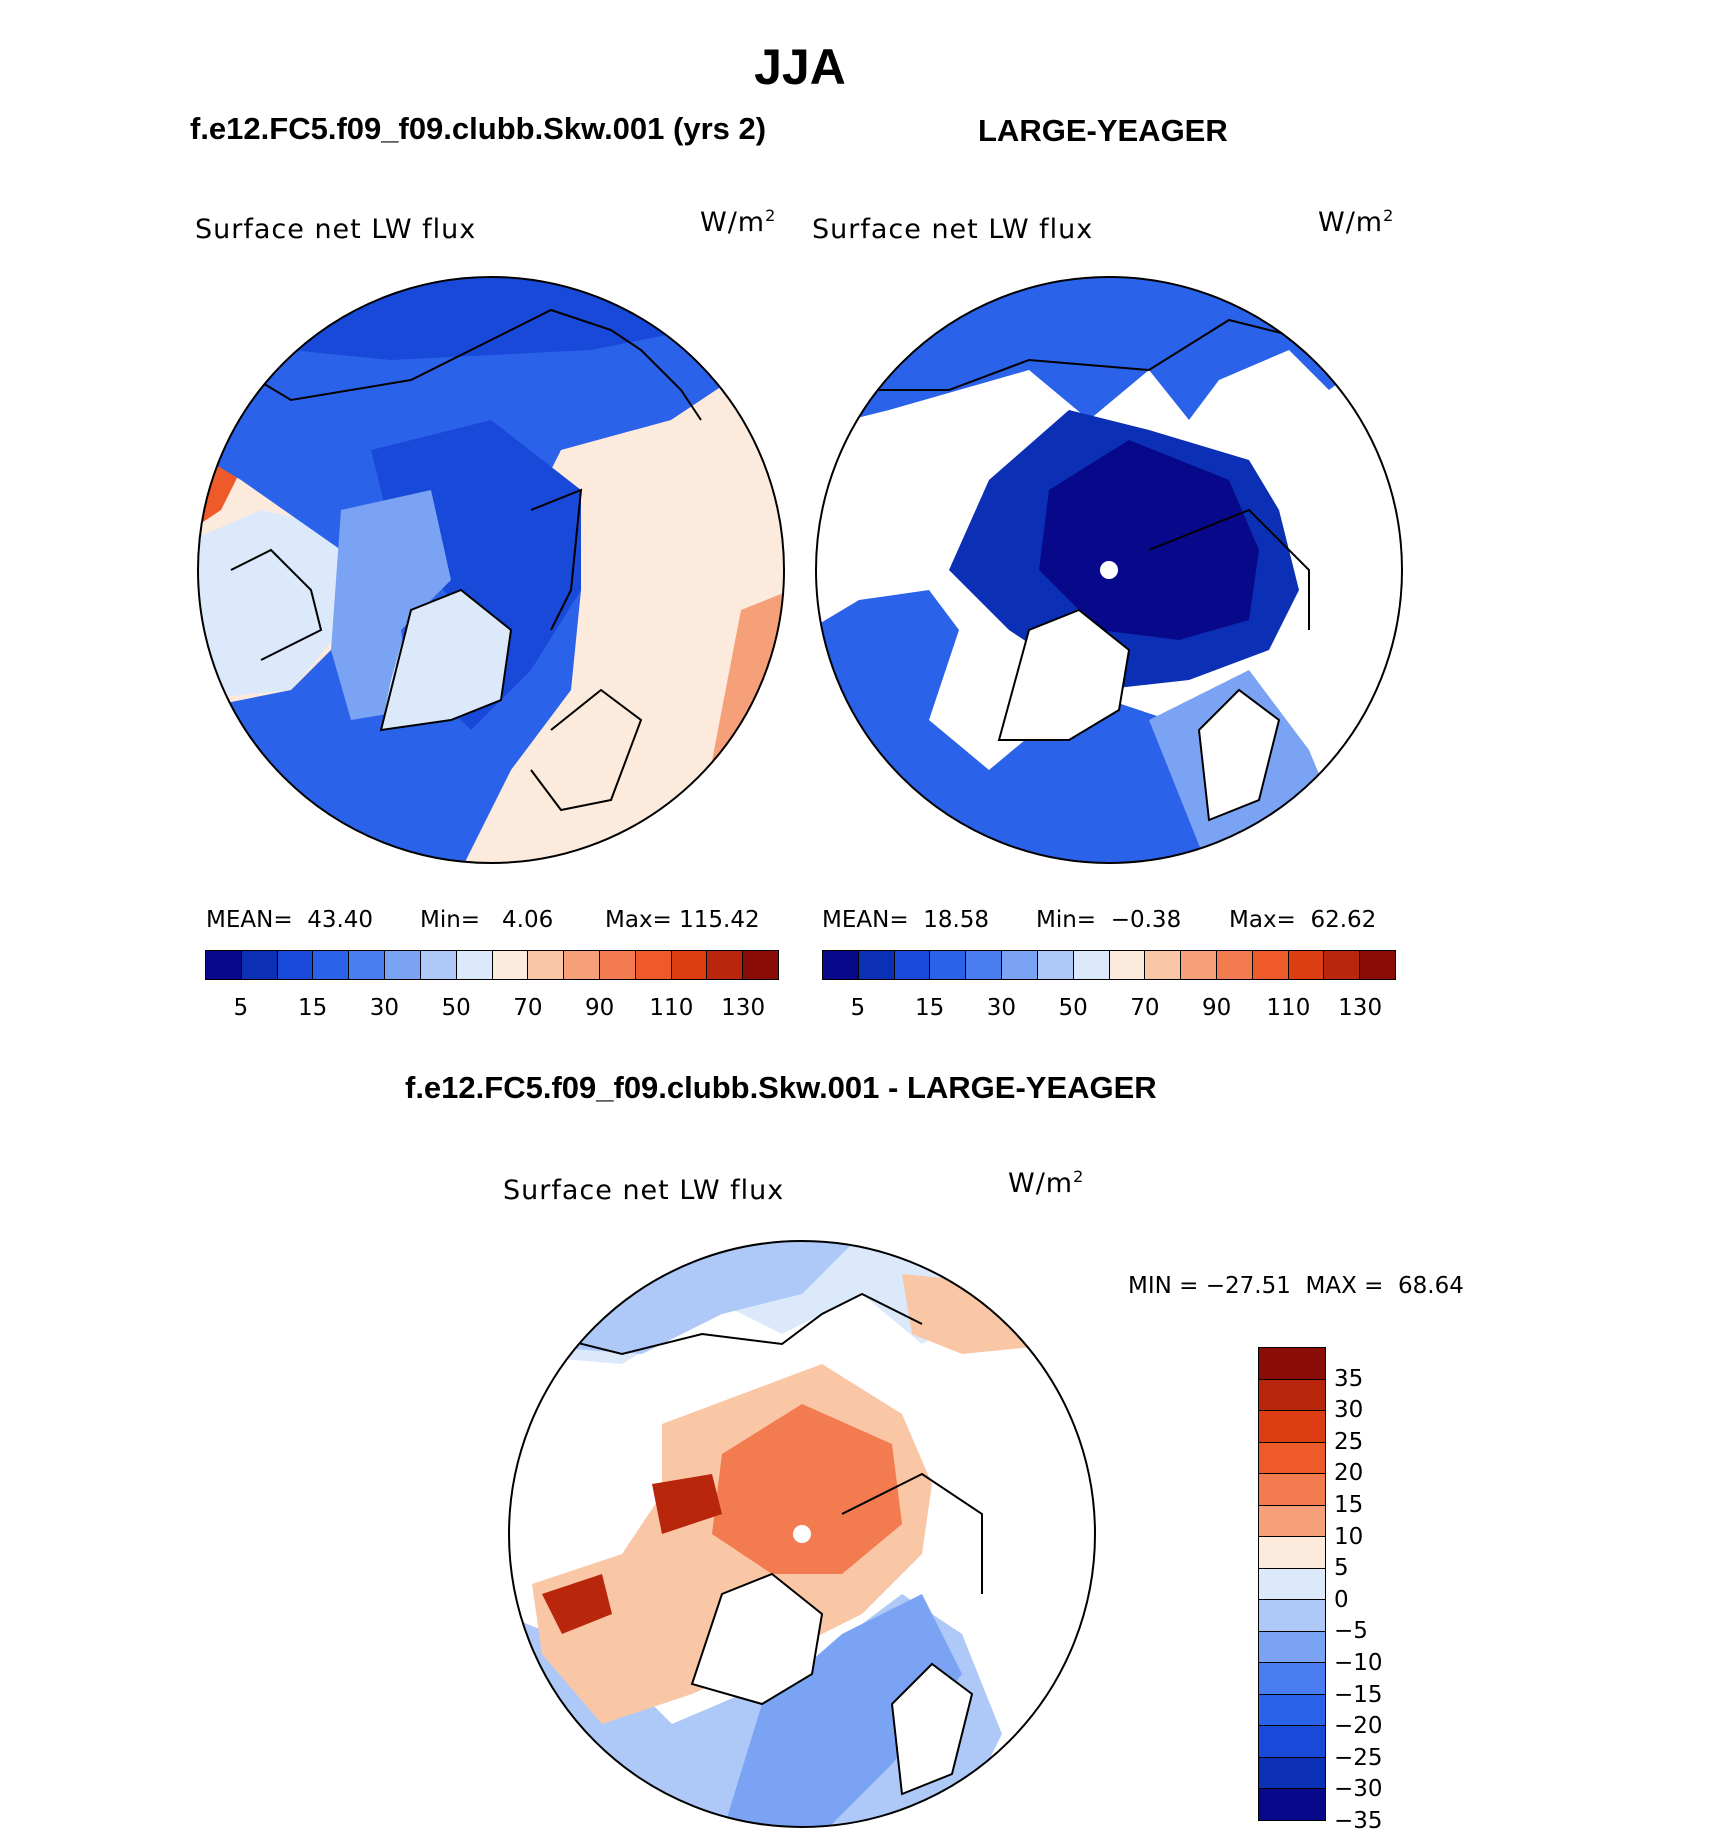  Describe the element at coordinates (1303, 920) in the screenshot. I see `right-max-stat: Max= 62.62` at that location.